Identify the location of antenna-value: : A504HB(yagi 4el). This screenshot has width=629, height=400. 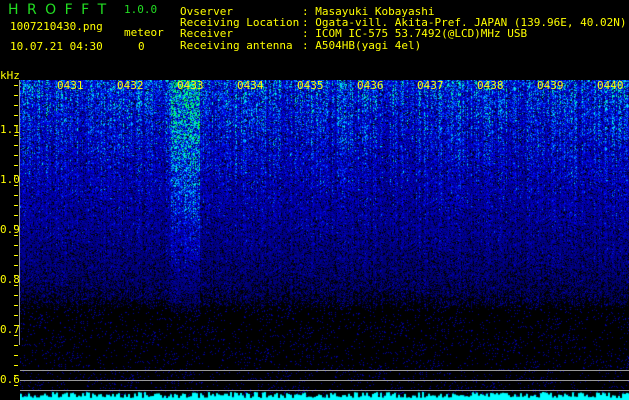
(362, 45).